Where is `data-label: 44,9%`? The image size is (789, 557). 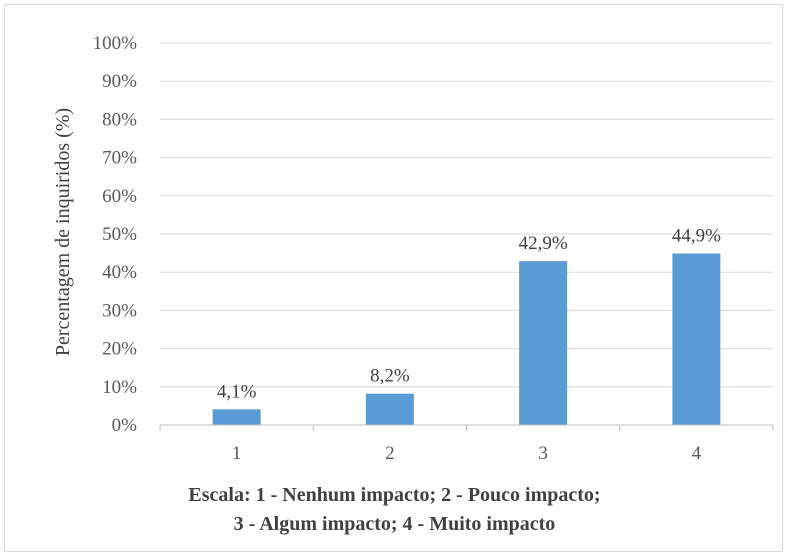
data-label: 44,9% is located at coordinates (696, 235).